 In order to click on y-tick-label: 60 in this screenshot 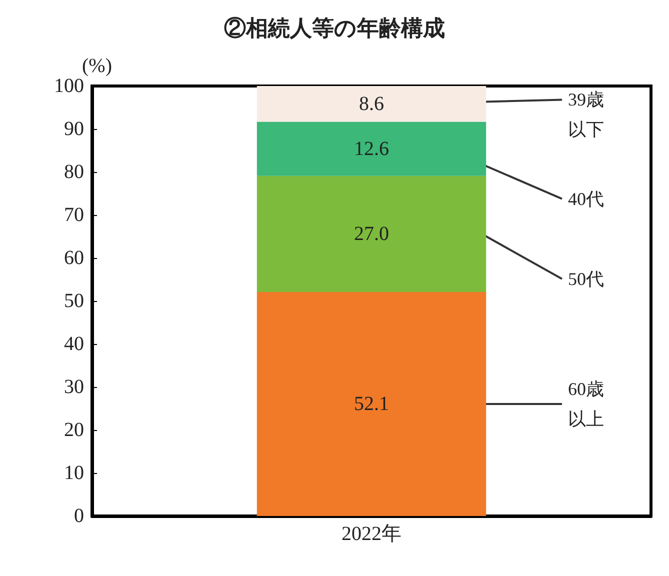, I will do `click(74, 258)`.